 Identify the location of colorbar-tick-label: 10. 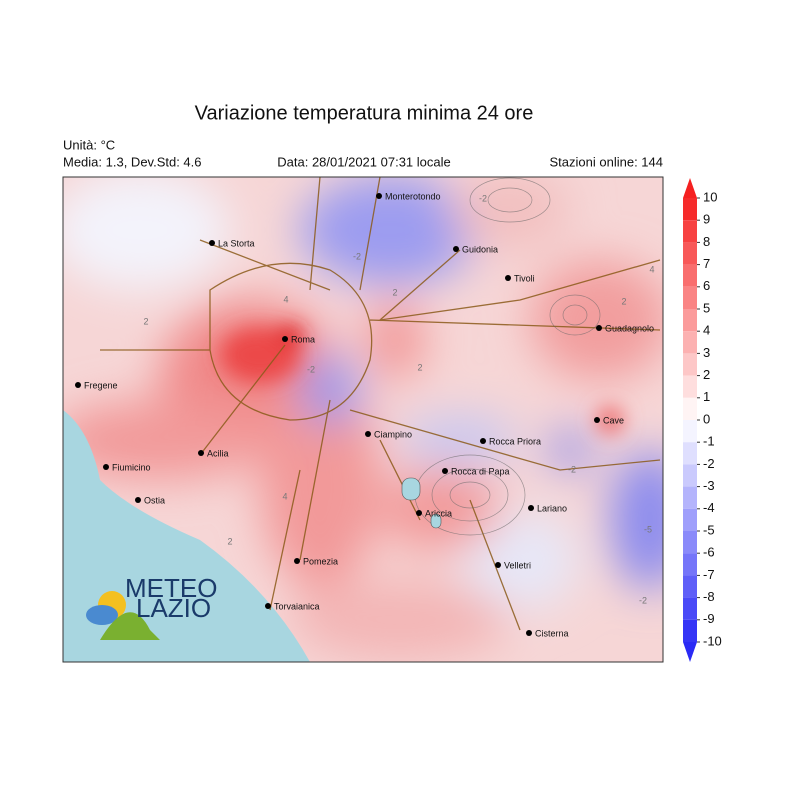
(710, 196).